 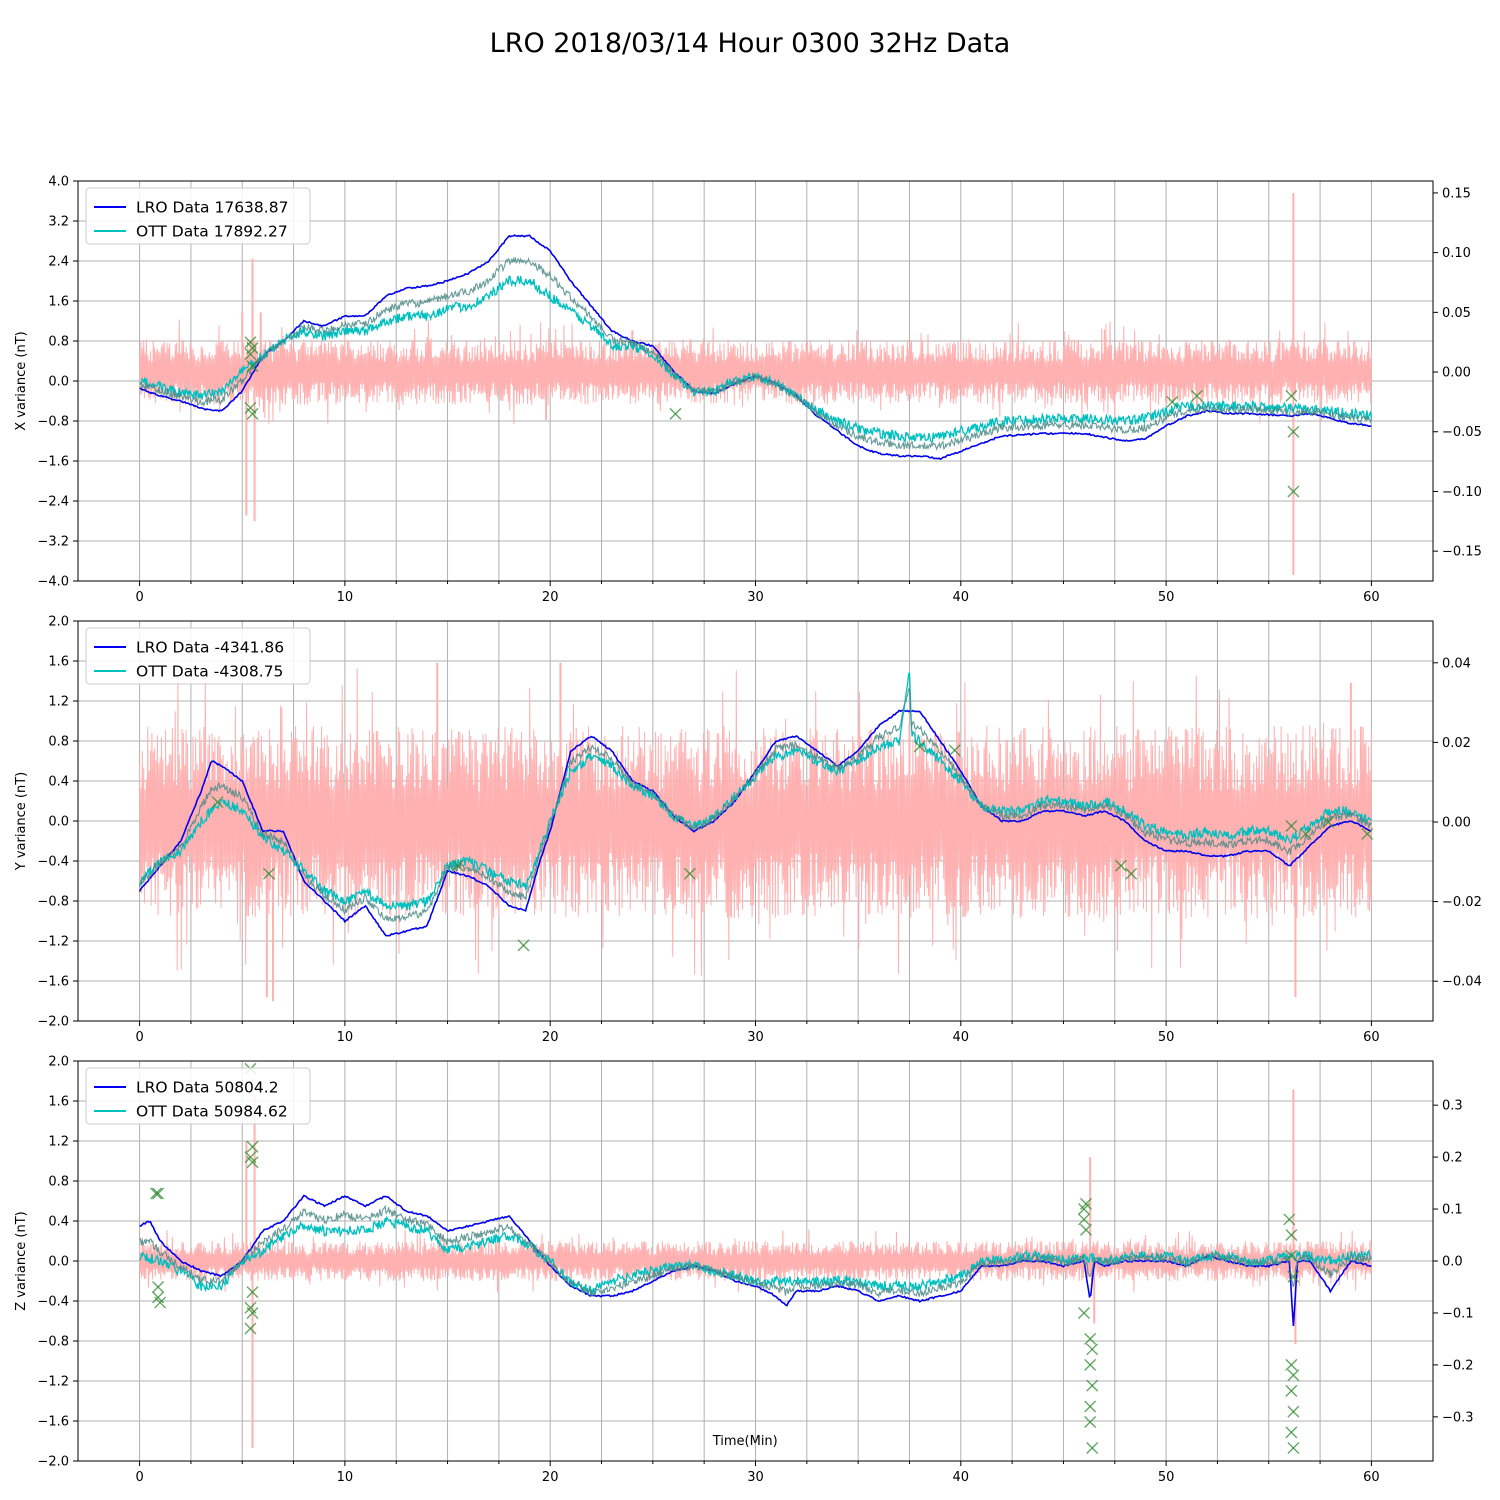 What do you see at coordinates (1452, 1106) in the screenshot?
I see `y2-tick-label: 0.3` at bounding box center [1452, 1106].